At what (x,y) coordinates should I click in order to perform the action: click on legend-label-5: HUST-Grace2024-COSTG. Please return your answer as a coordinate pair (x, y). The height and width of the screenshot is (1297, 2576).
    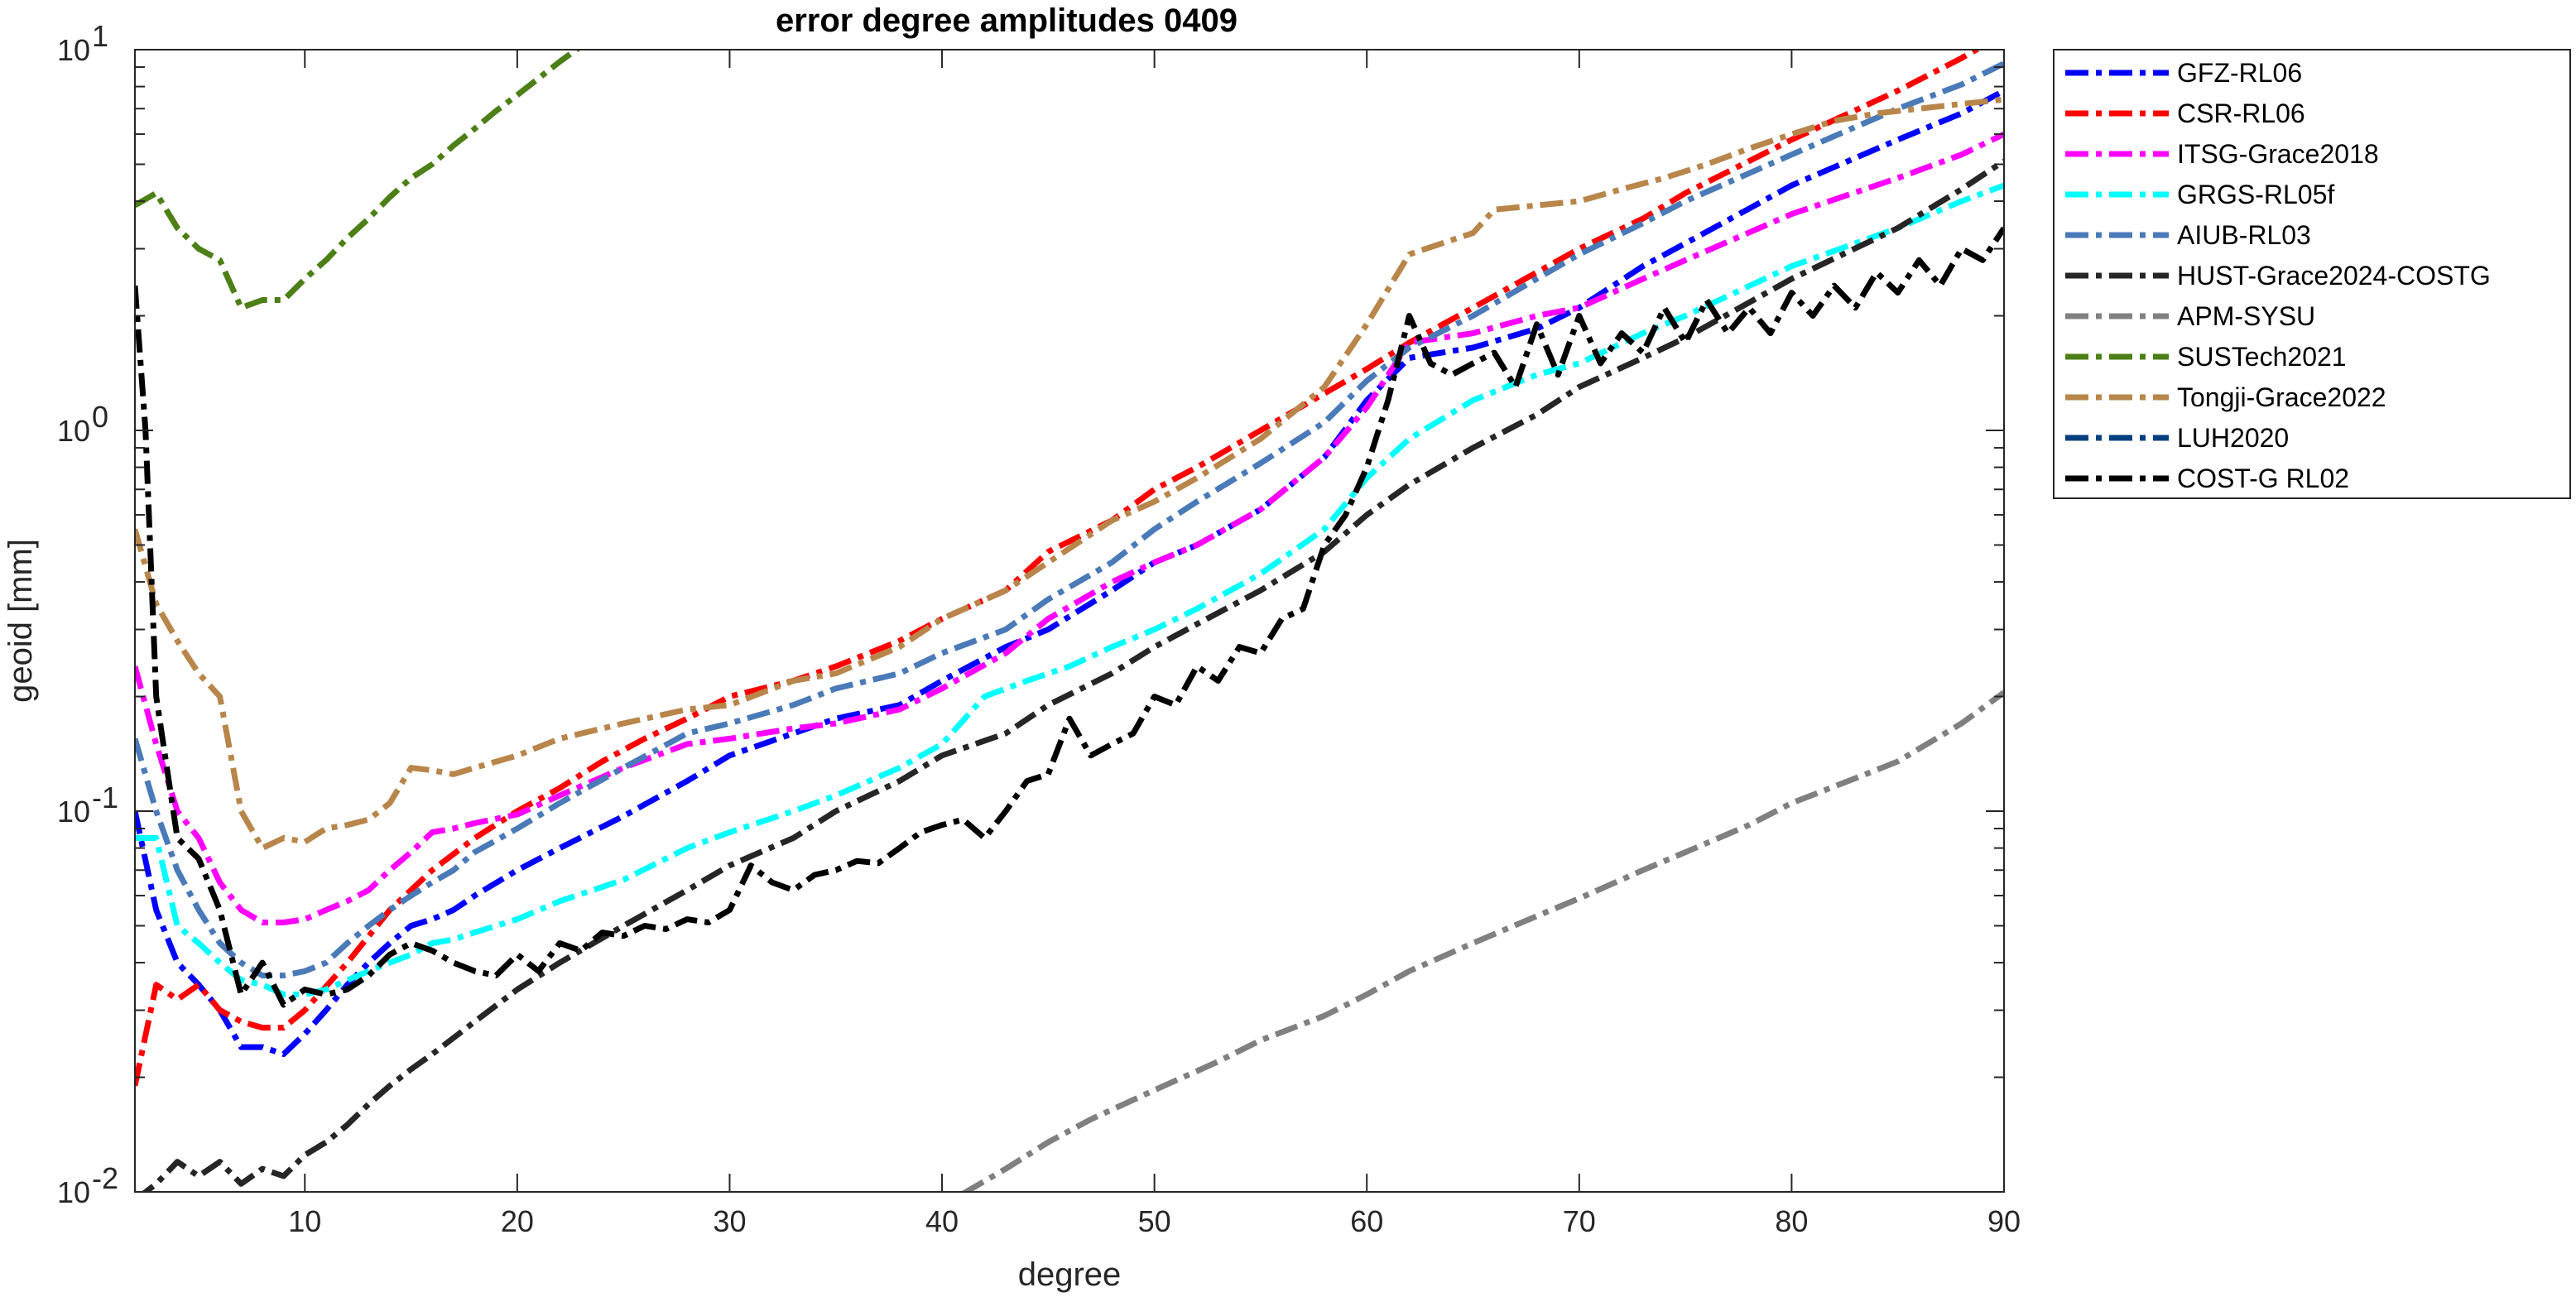
    Looking at the image, I should click on (2334, 276).